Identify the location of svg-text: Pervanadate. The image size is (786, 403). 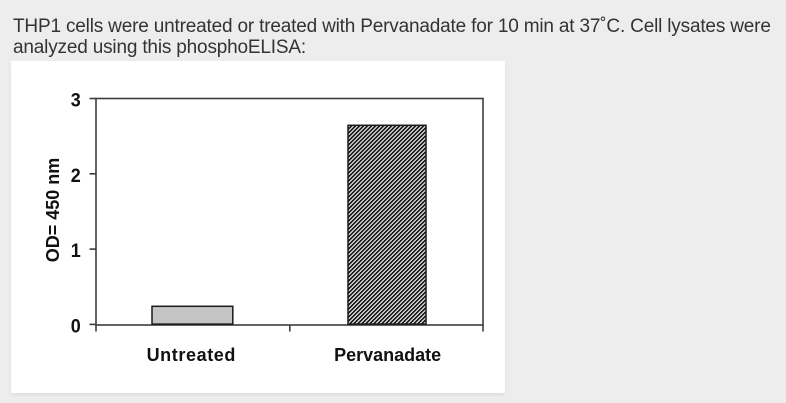
(387, 355).